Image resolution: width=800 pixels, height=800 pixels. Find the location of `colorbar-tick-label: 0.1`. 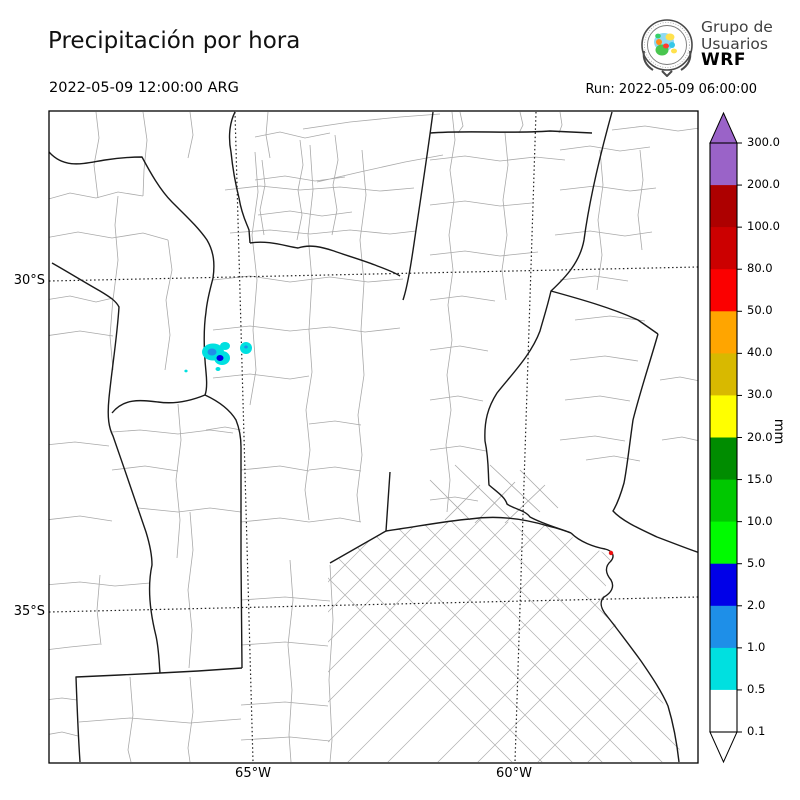

colorbar-tick-label: 0.1 is located at coordinates (756, 731).